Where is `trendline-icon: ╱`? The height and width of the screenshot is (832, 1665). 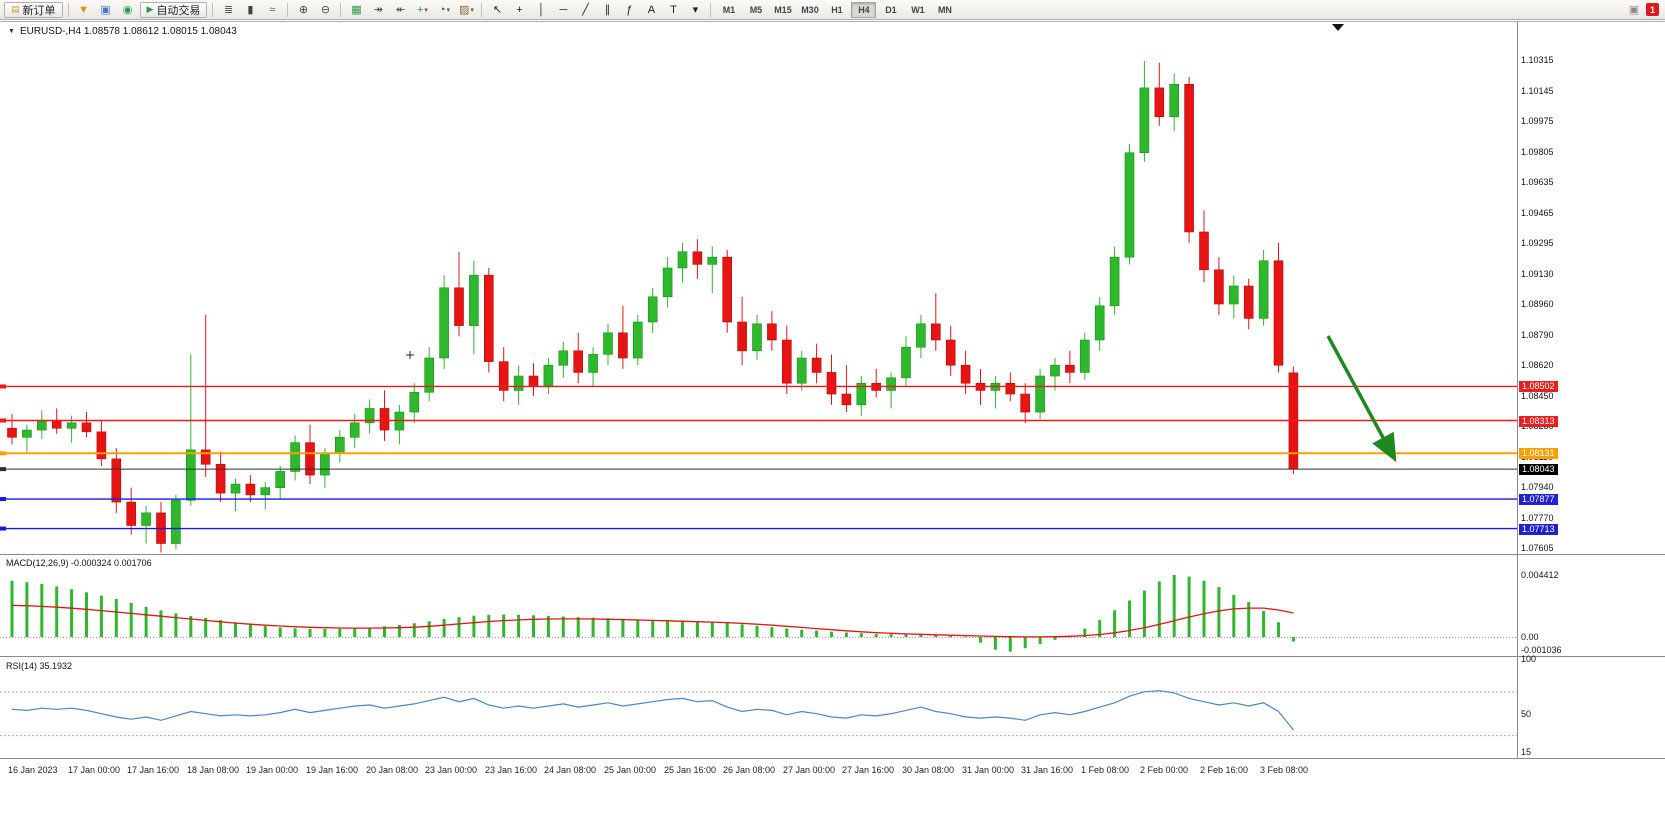 trendline-icon: ╱ is located at coordinates (585, 10).